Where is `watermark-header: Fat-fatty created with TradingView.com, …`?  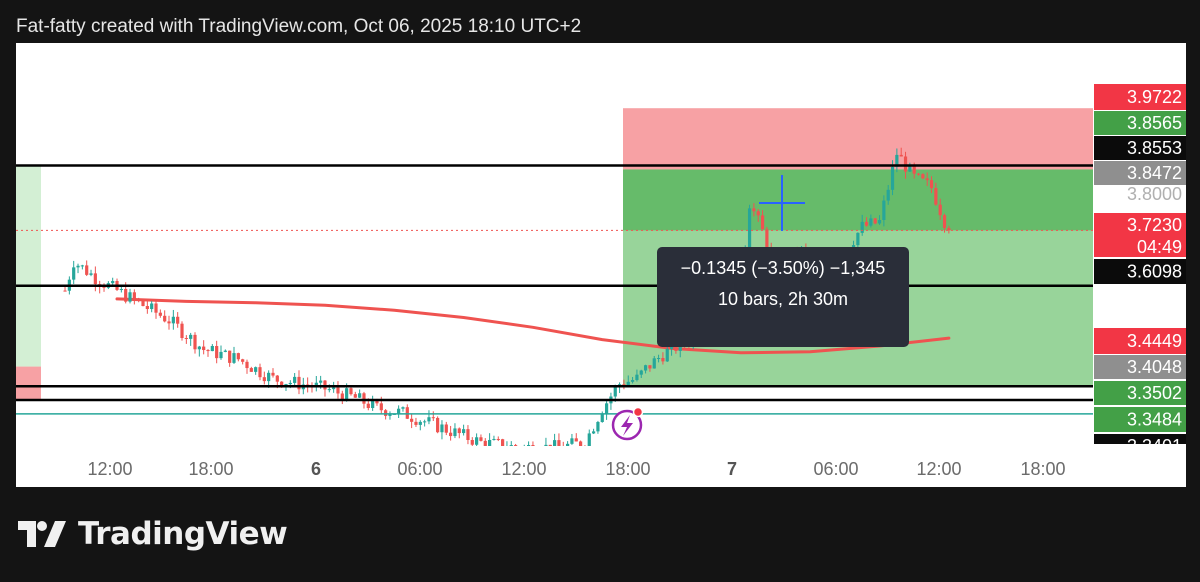
watermark-header: Fat-fatty created with TradingView.com, … is located at coordinates (299, 26).